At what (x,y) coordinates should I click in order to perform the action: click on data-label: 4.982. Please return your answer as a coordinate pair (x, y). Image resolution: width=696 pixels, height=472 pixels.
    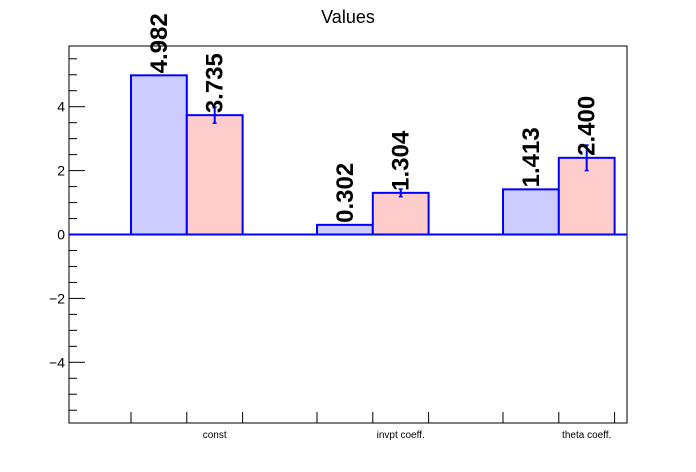
    Looking at the image, I should click on (159, 43).